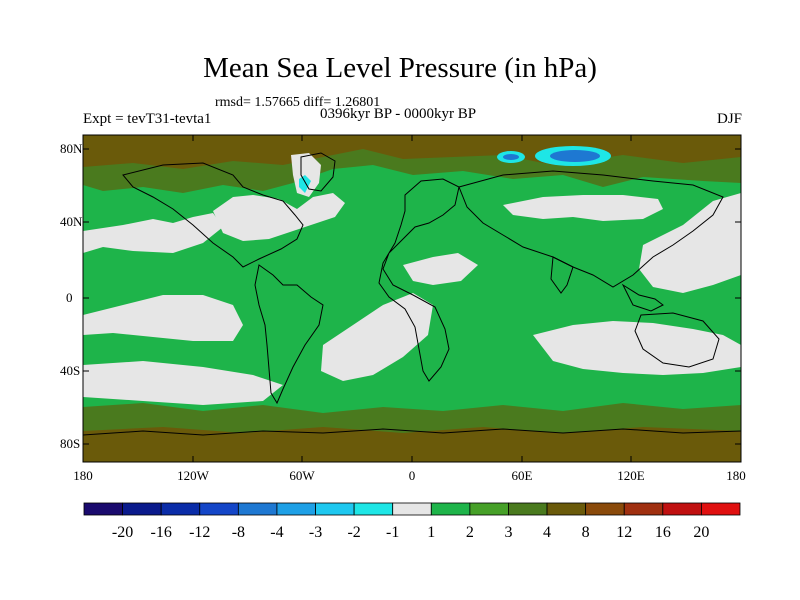 The height and width of the screenshot is (600, 800). What do you see at coordinates (161, 532) in the screenshot?
I see `colorbar-label: -16` at bounding box center [161, 532].